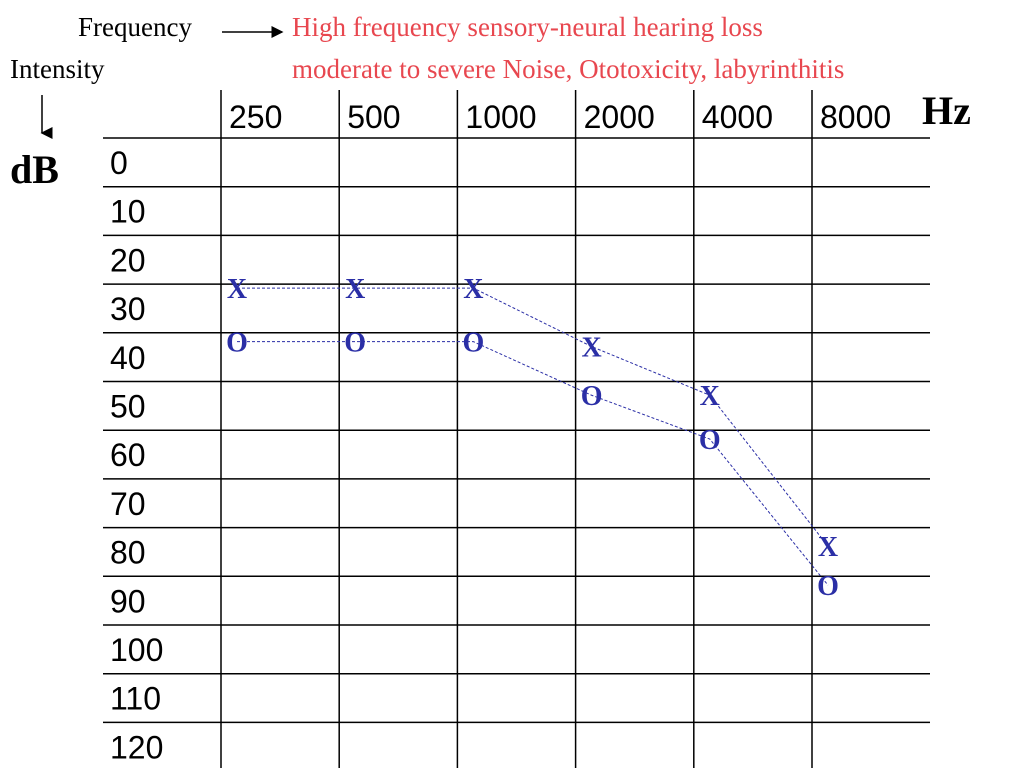 The image size is (1024, 768). I want to click on y-tick-label: 20, so click(128, 260).